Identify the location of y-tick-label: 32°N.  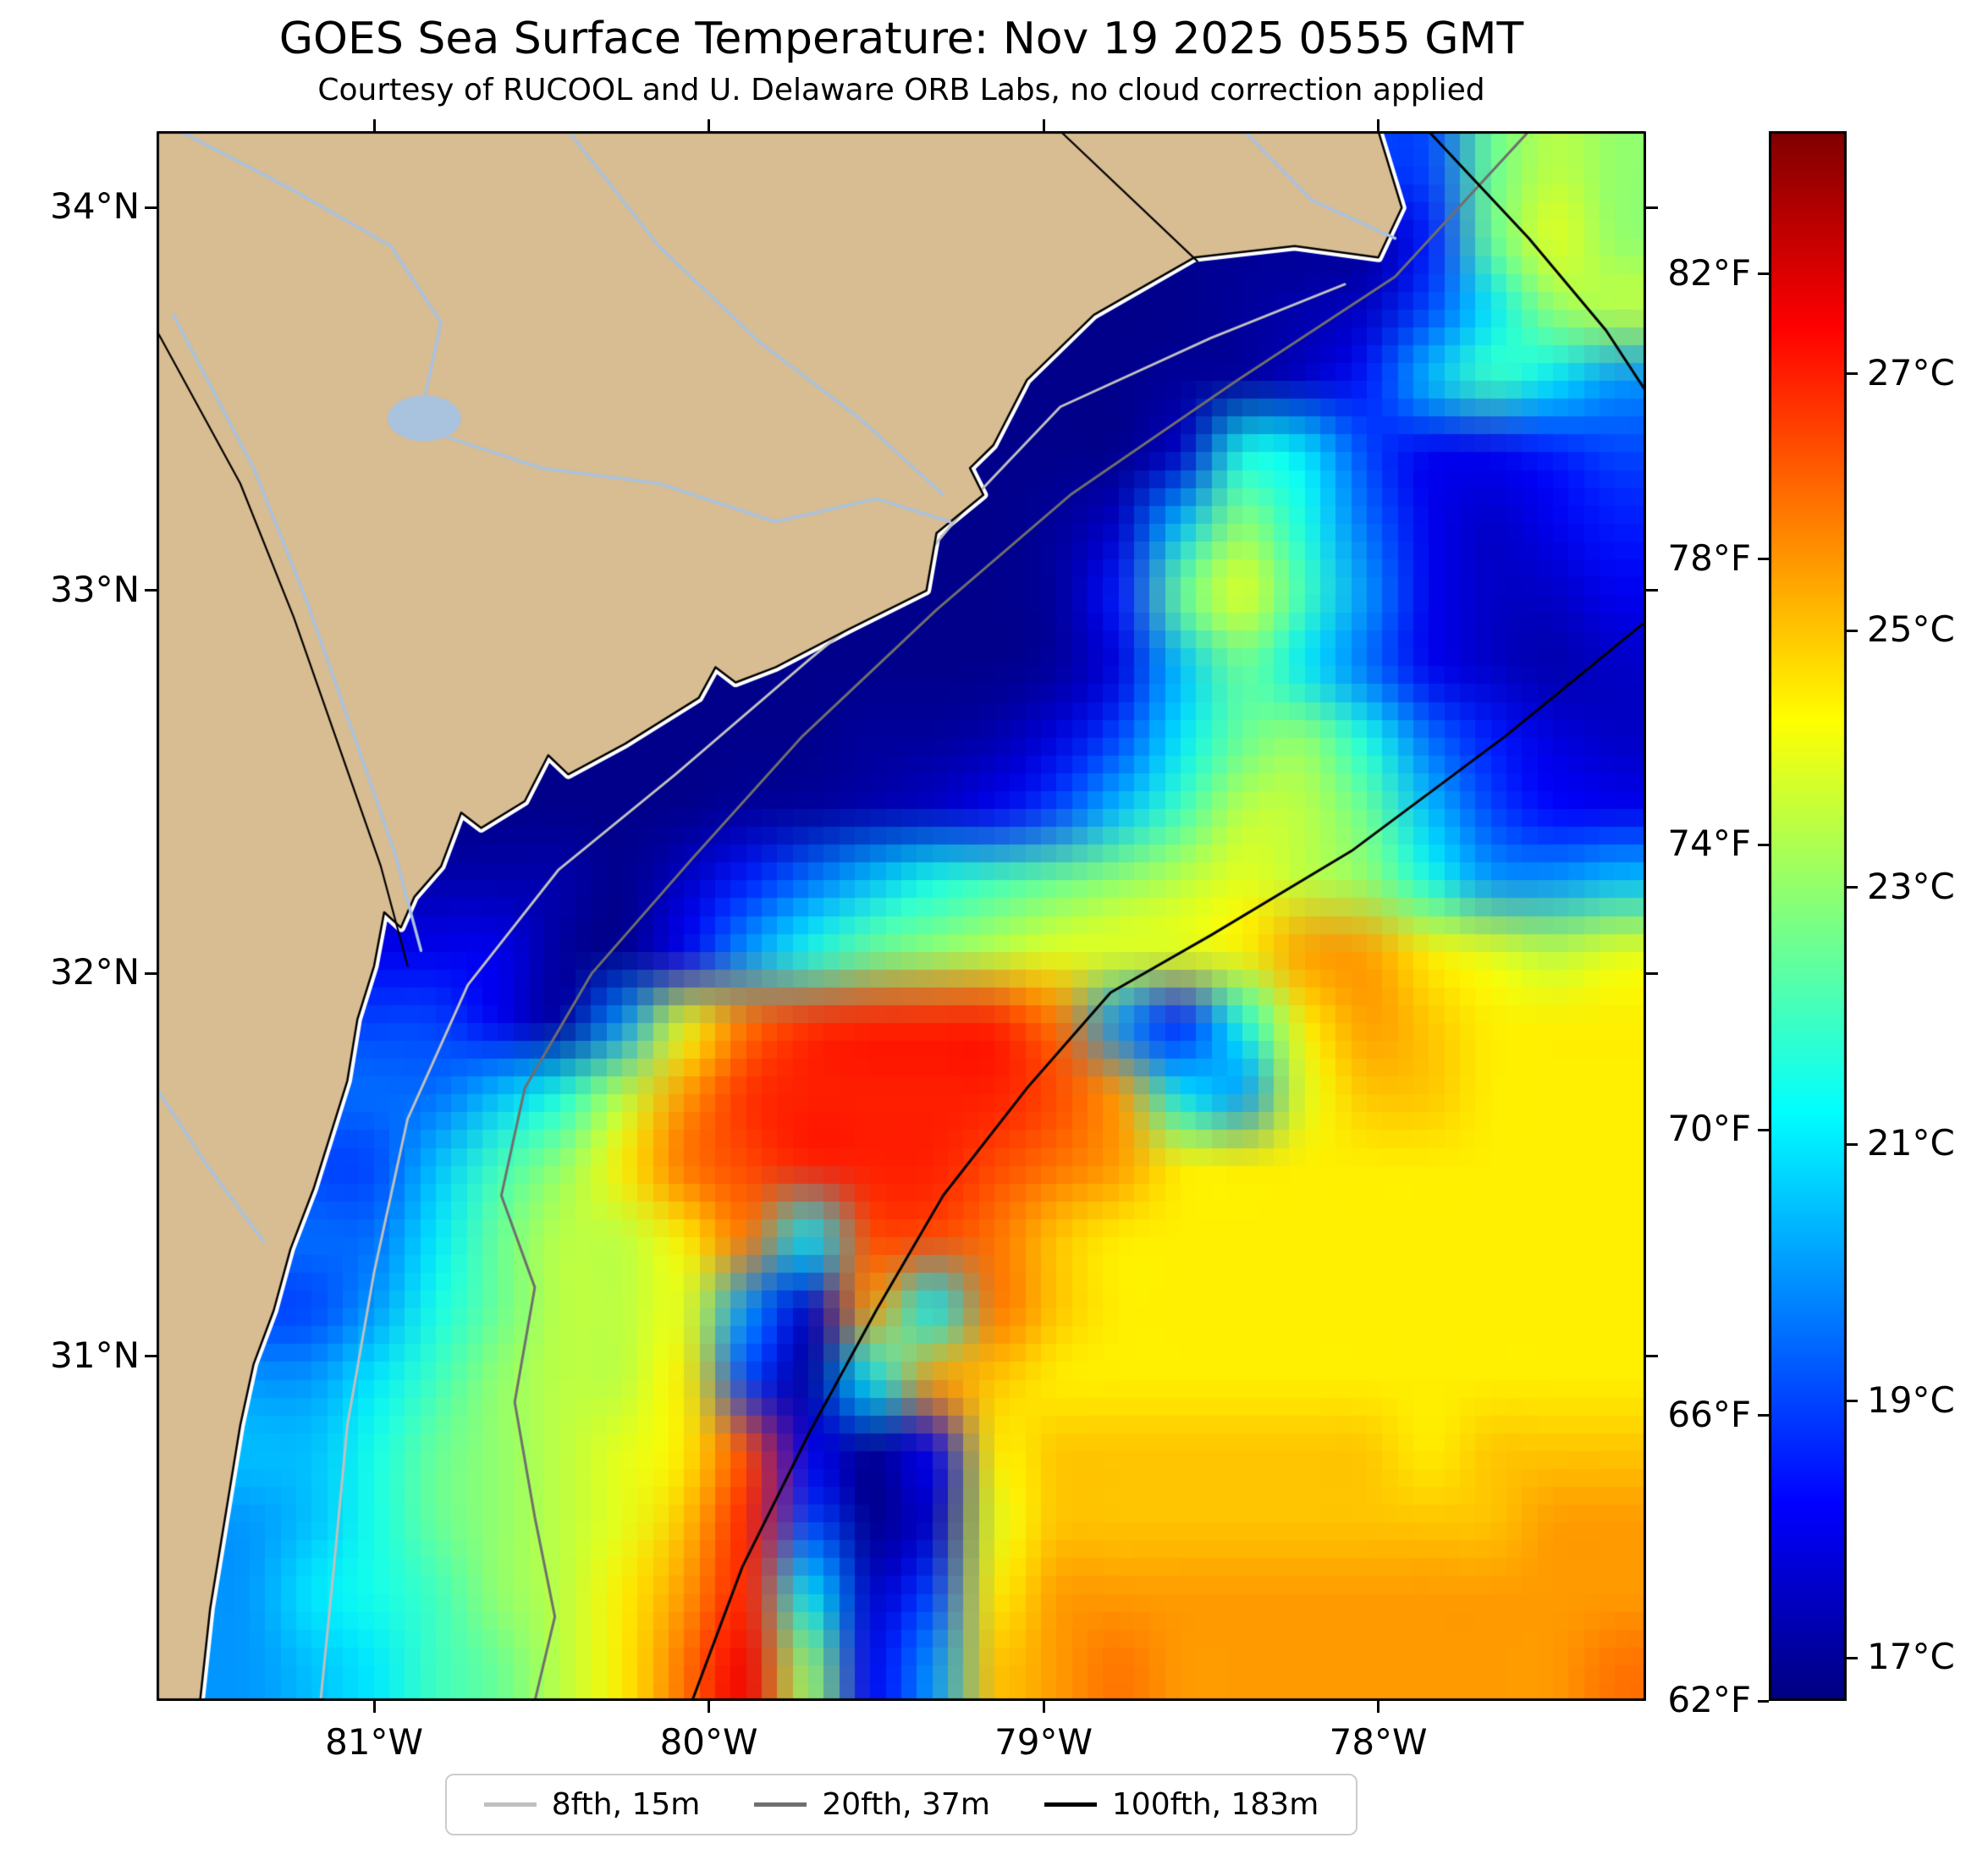
(95, 972).